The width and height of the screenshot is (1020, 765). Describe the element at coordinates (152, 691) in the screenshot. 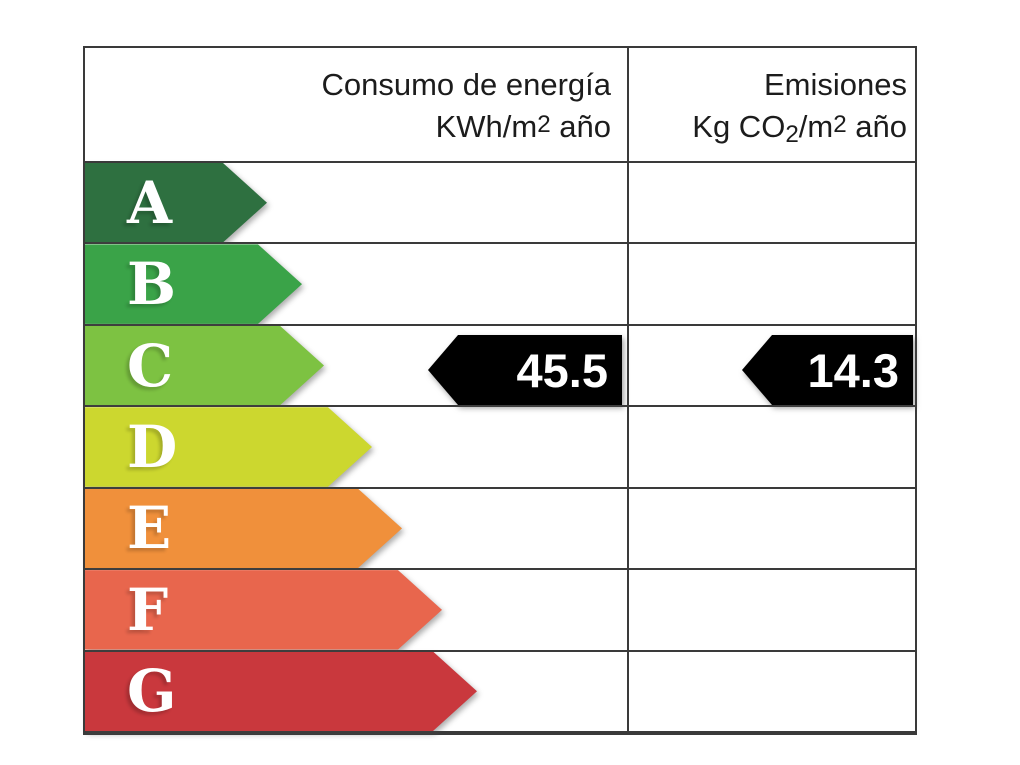

I see `rating-letter-g: G` at that location.